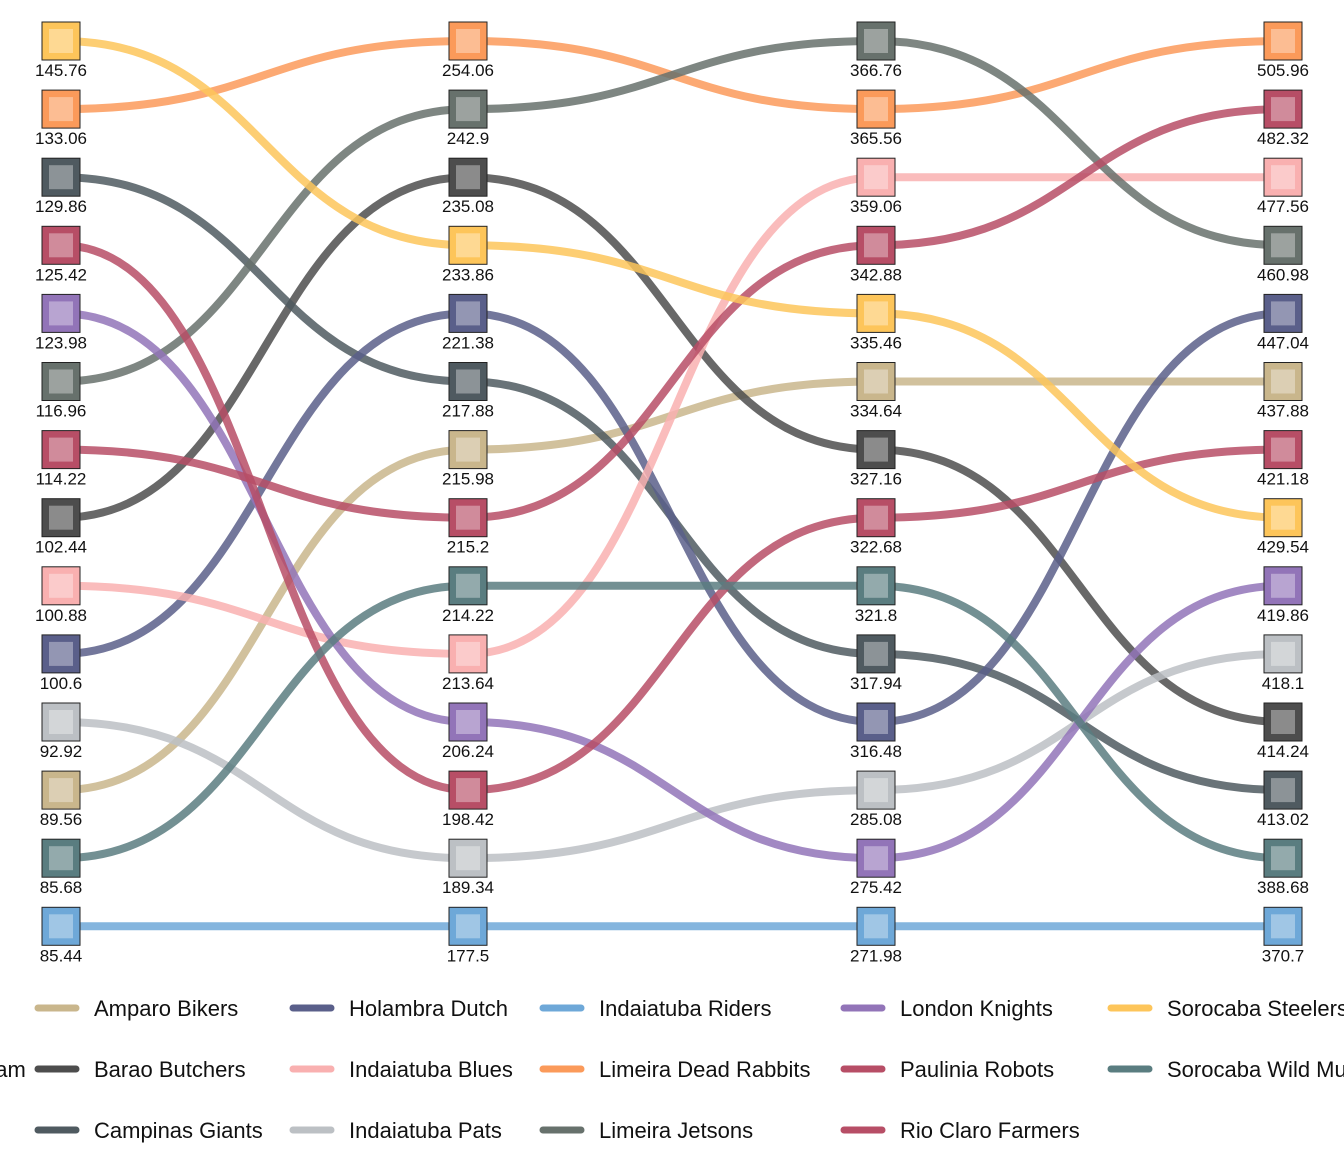  What do you see at coordinates (646, 1130) in the screenshot?
I see `legend-item-limeira-jetsons: Limeira Jetsons` at bounding box center [646, 1130].